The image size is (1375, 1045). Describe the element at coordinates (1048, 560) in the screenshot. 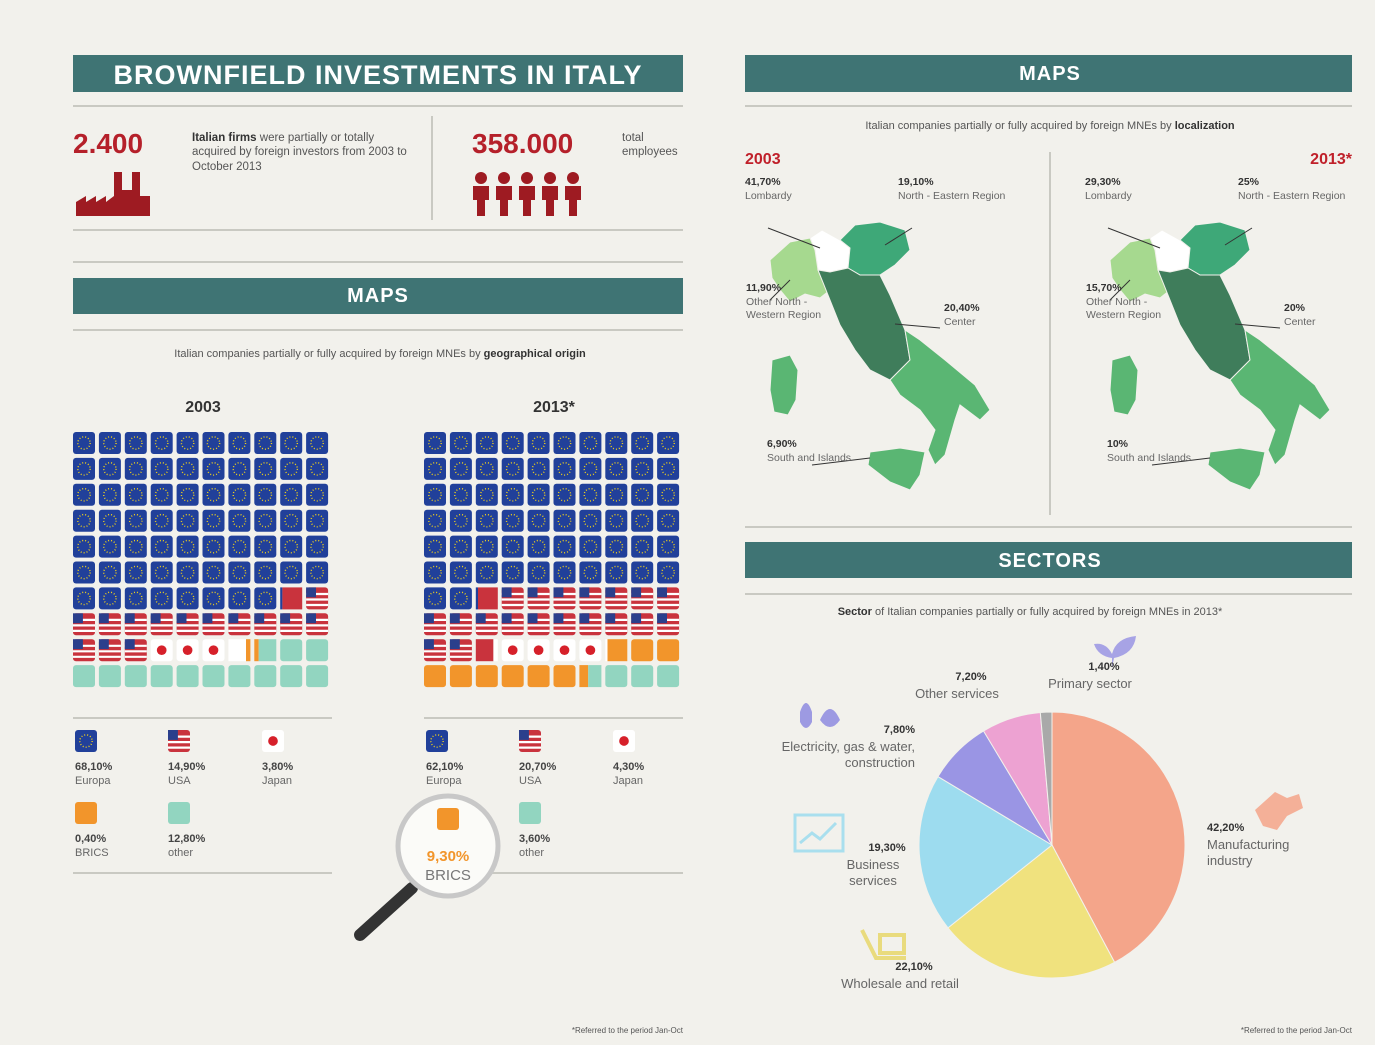

I see `section-bar` at that location.